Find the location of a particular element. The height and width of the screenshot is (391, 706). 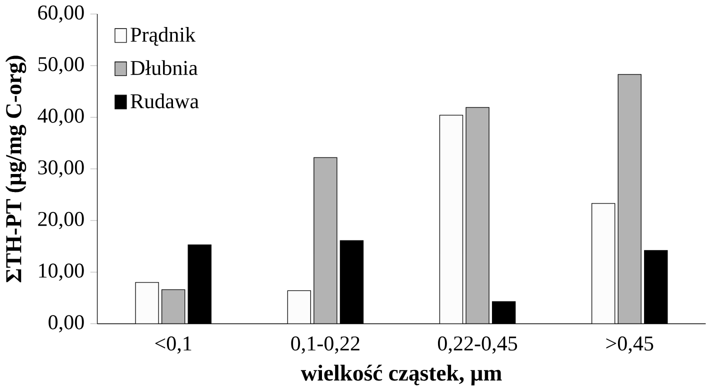

legend-label: Rudawa is located at coordinates (164, 101).